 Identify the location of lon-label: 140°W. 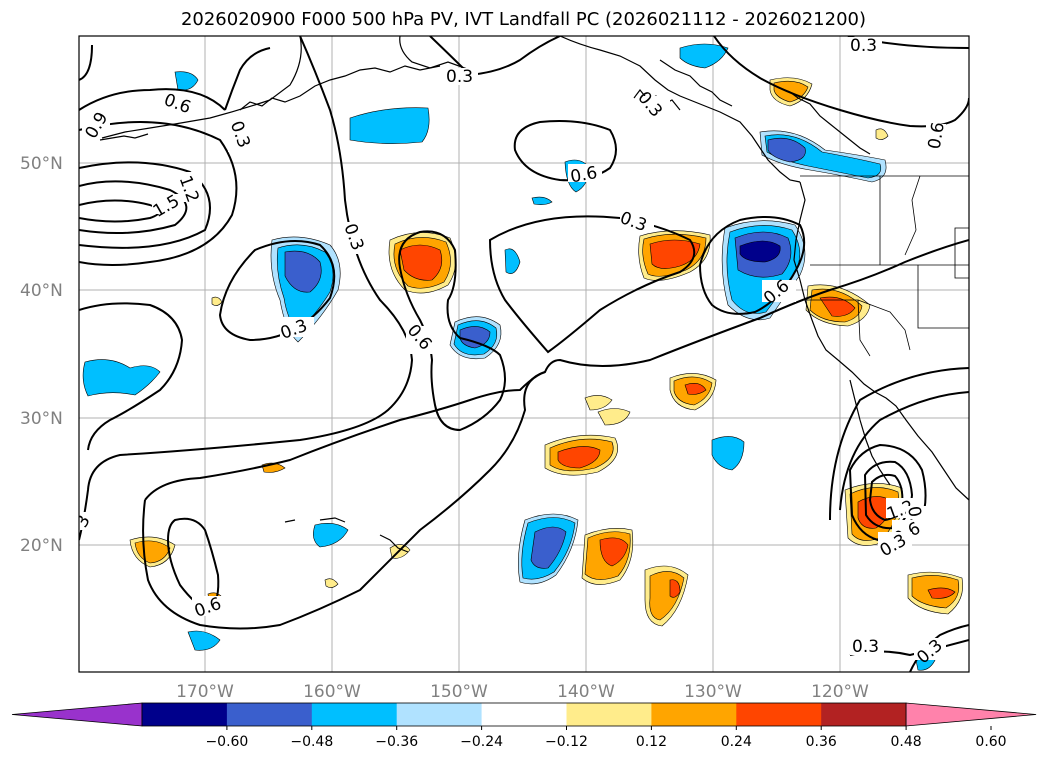
(586, 692).